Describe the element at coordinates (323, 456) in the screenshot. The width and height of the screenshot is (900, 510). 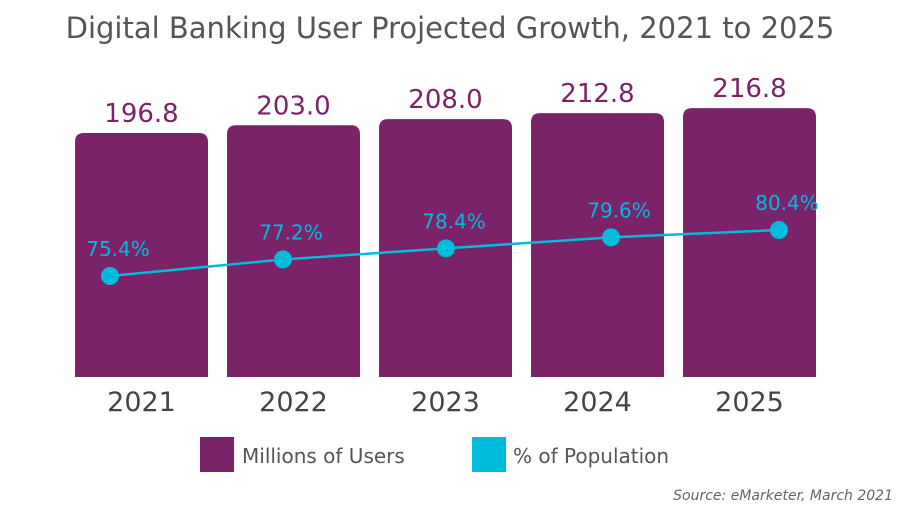
I see `legend-label-users: Millions of Users` at that location.